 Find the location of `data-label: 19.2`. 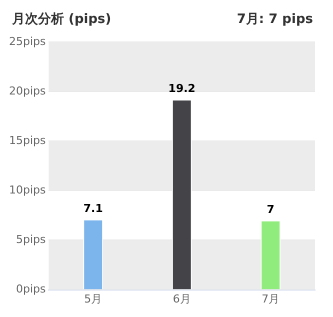

data-label: 19.2 is located at coordinates (182, 88).